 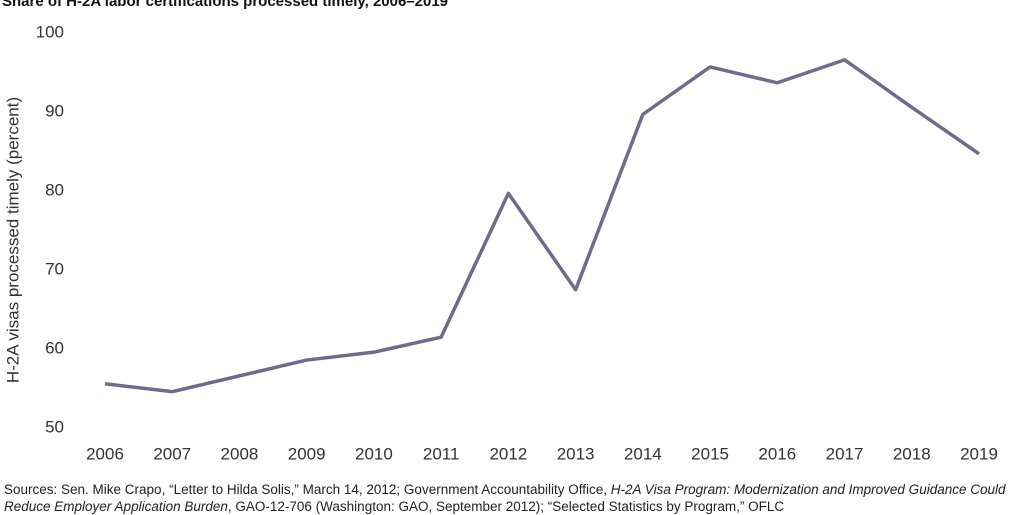 What do you see at coordinates (240, 453) in the screenshot?
I see `x-tick-label: 2008` at bounding box center [240, 453].